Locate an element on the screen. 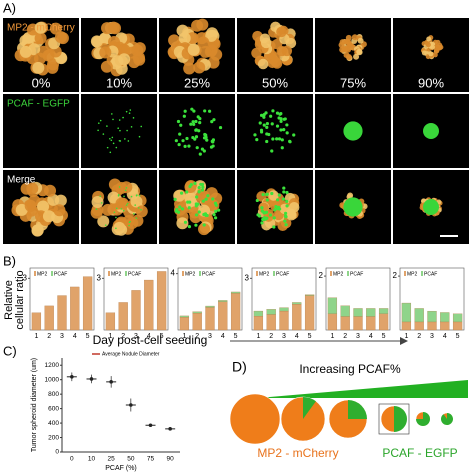 This screenshot has height=474, width=474. x-tick-label: 3 is located at coordinates (284, 336).